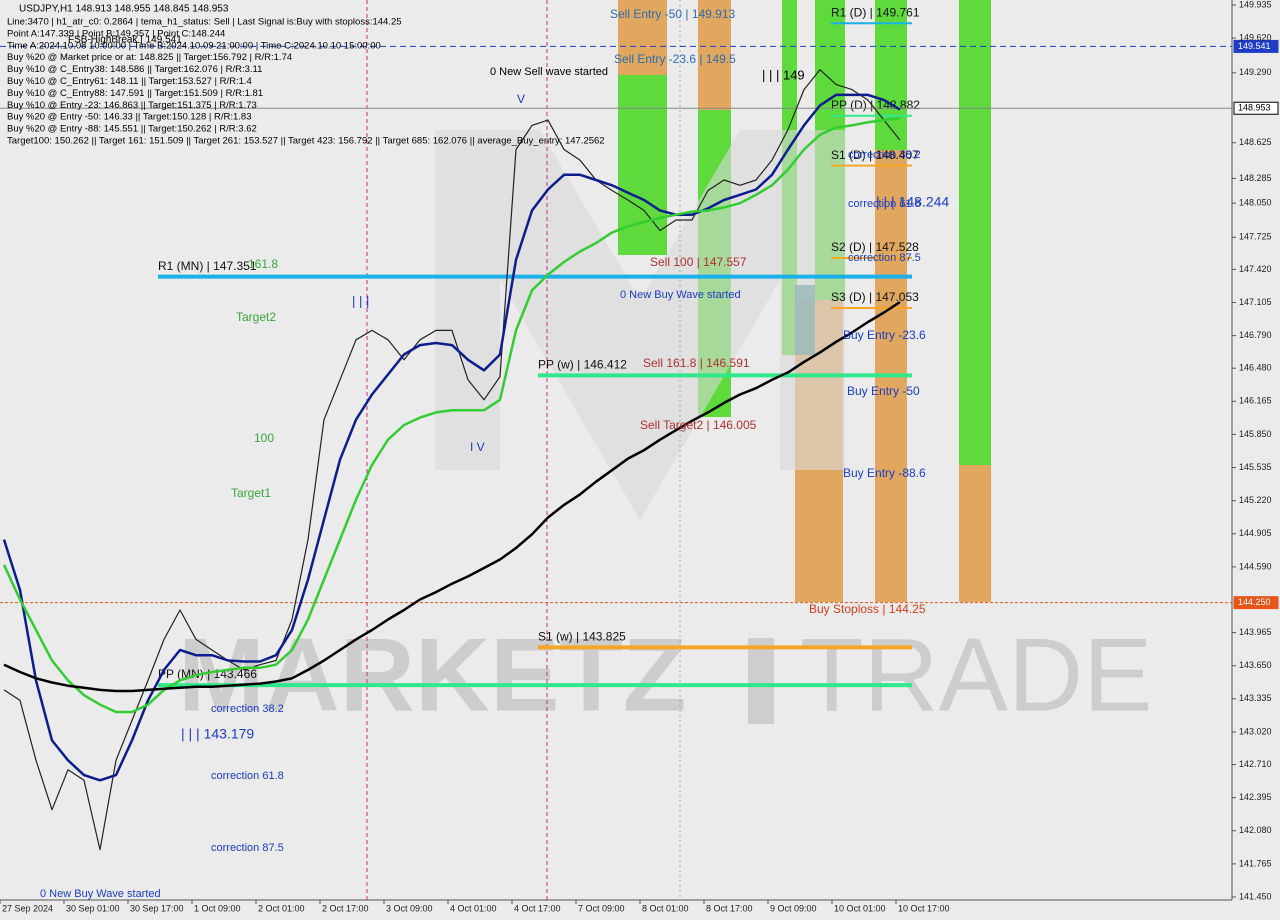  Describe the element at coordinates (867, 609) in the screenshot. I see `annotation: Buy Stoploss | 144.25` at that location.